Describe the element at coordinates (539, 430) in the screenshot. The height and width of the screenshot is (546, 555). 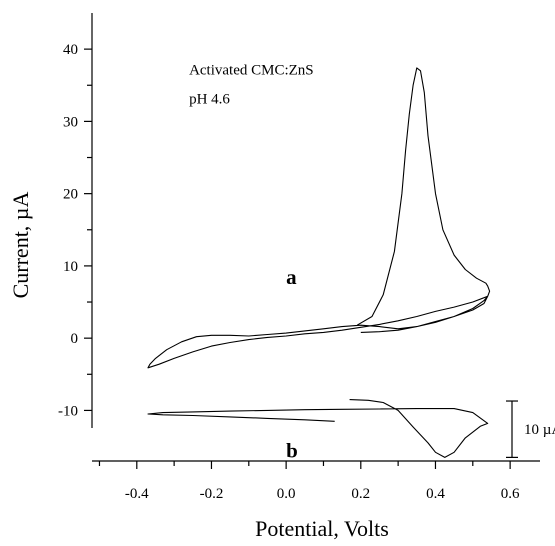
I see `scale-bar-label: 10 µA` at that location.